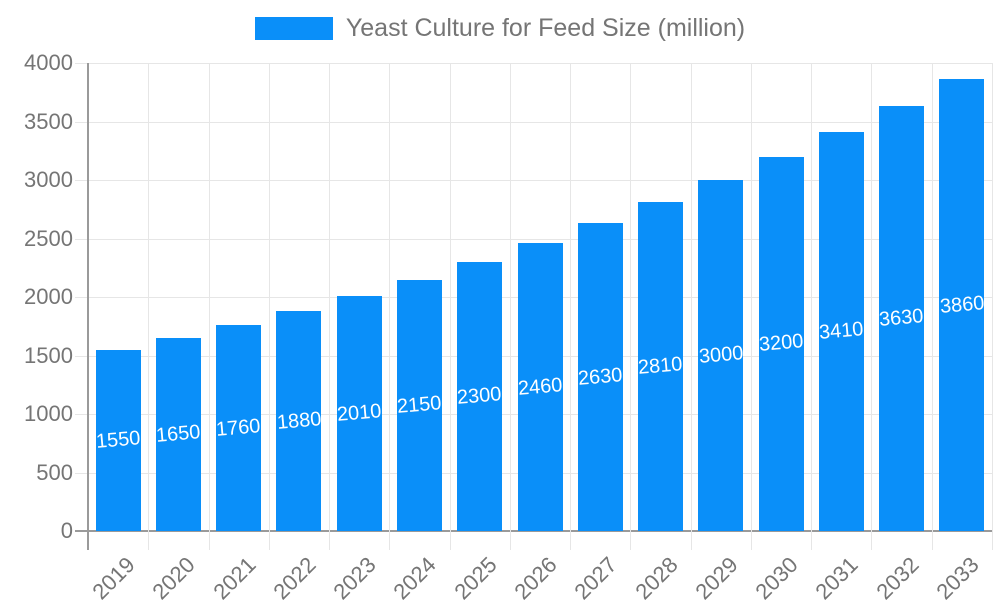 The height and width of the screenshot is (600, 1000). I want to click on y-axis-line, so click(88, 306).